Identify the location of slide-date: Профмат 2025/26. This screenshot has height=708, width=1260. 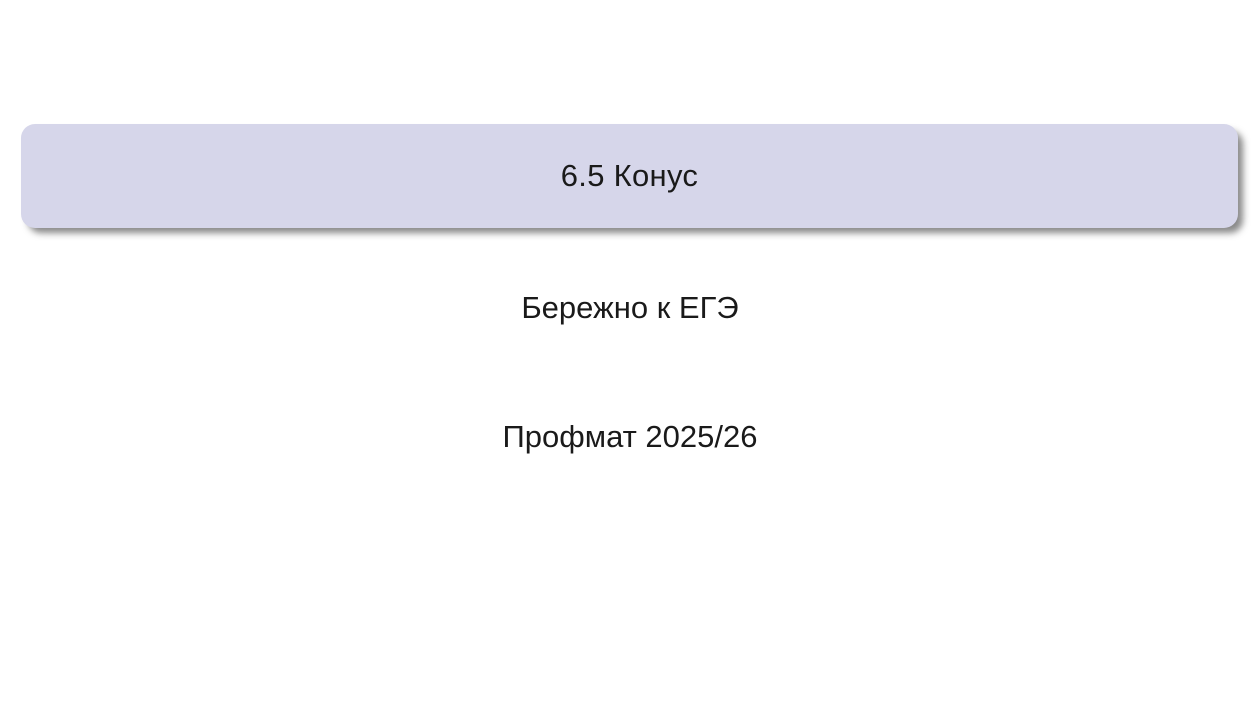
(630, 436).